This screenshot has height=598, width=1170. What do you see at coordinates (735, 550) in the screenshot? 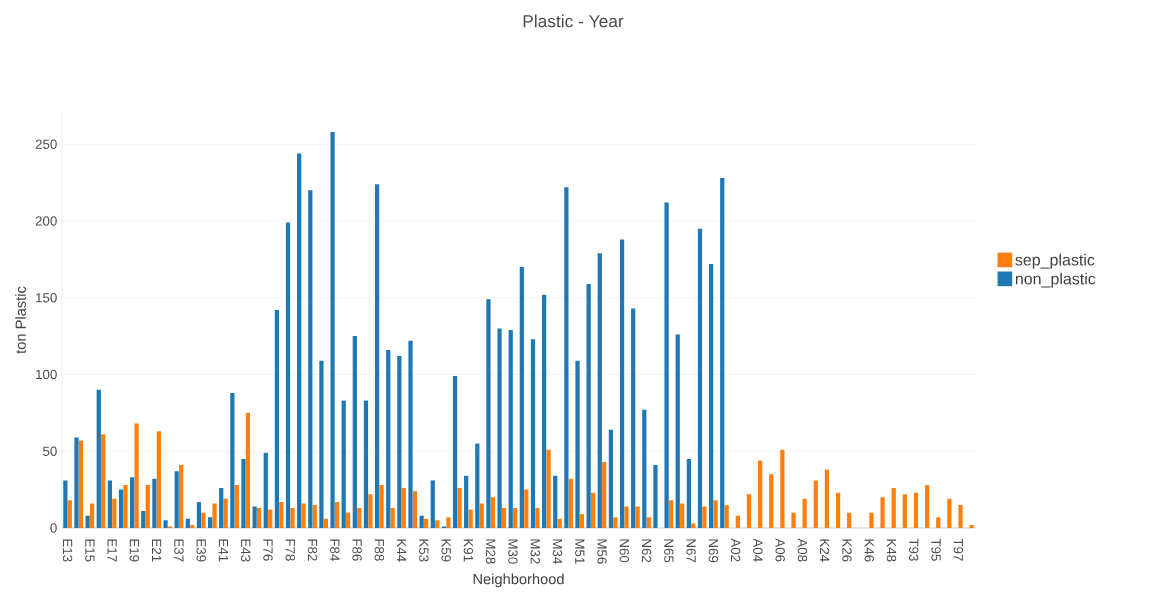
I see `x-tick-label: A02` at bounding box center [735, 550].